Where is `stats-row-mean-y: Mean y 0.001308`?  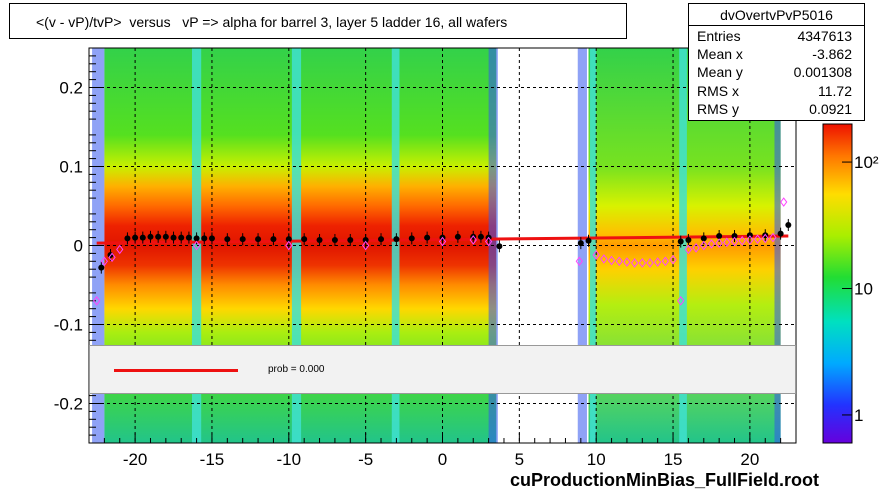
stats-row-mean-y: Mean y 0.001308 is located at coordinates (776, 73).